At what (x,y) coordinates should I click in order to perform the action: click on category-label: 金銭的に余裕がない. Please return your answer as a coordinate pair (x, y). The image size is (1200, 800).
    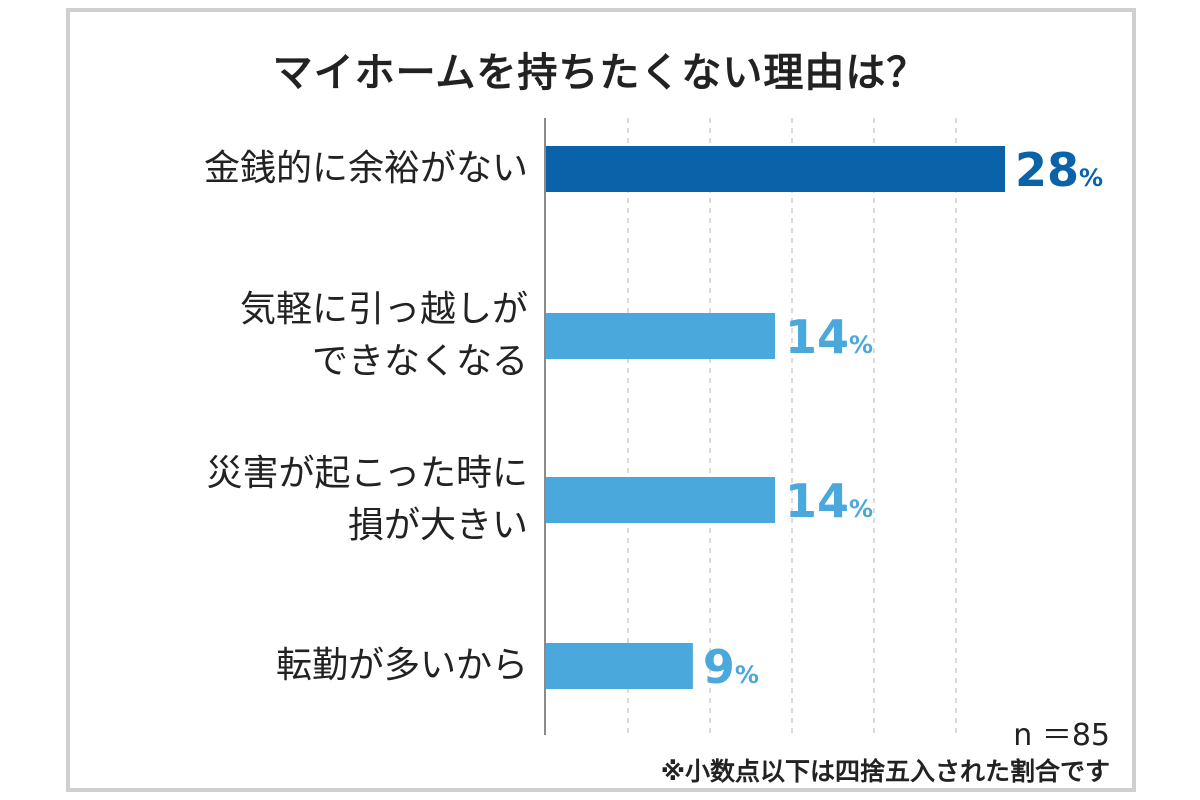
    Looking at the image, I should click on (365, 168).